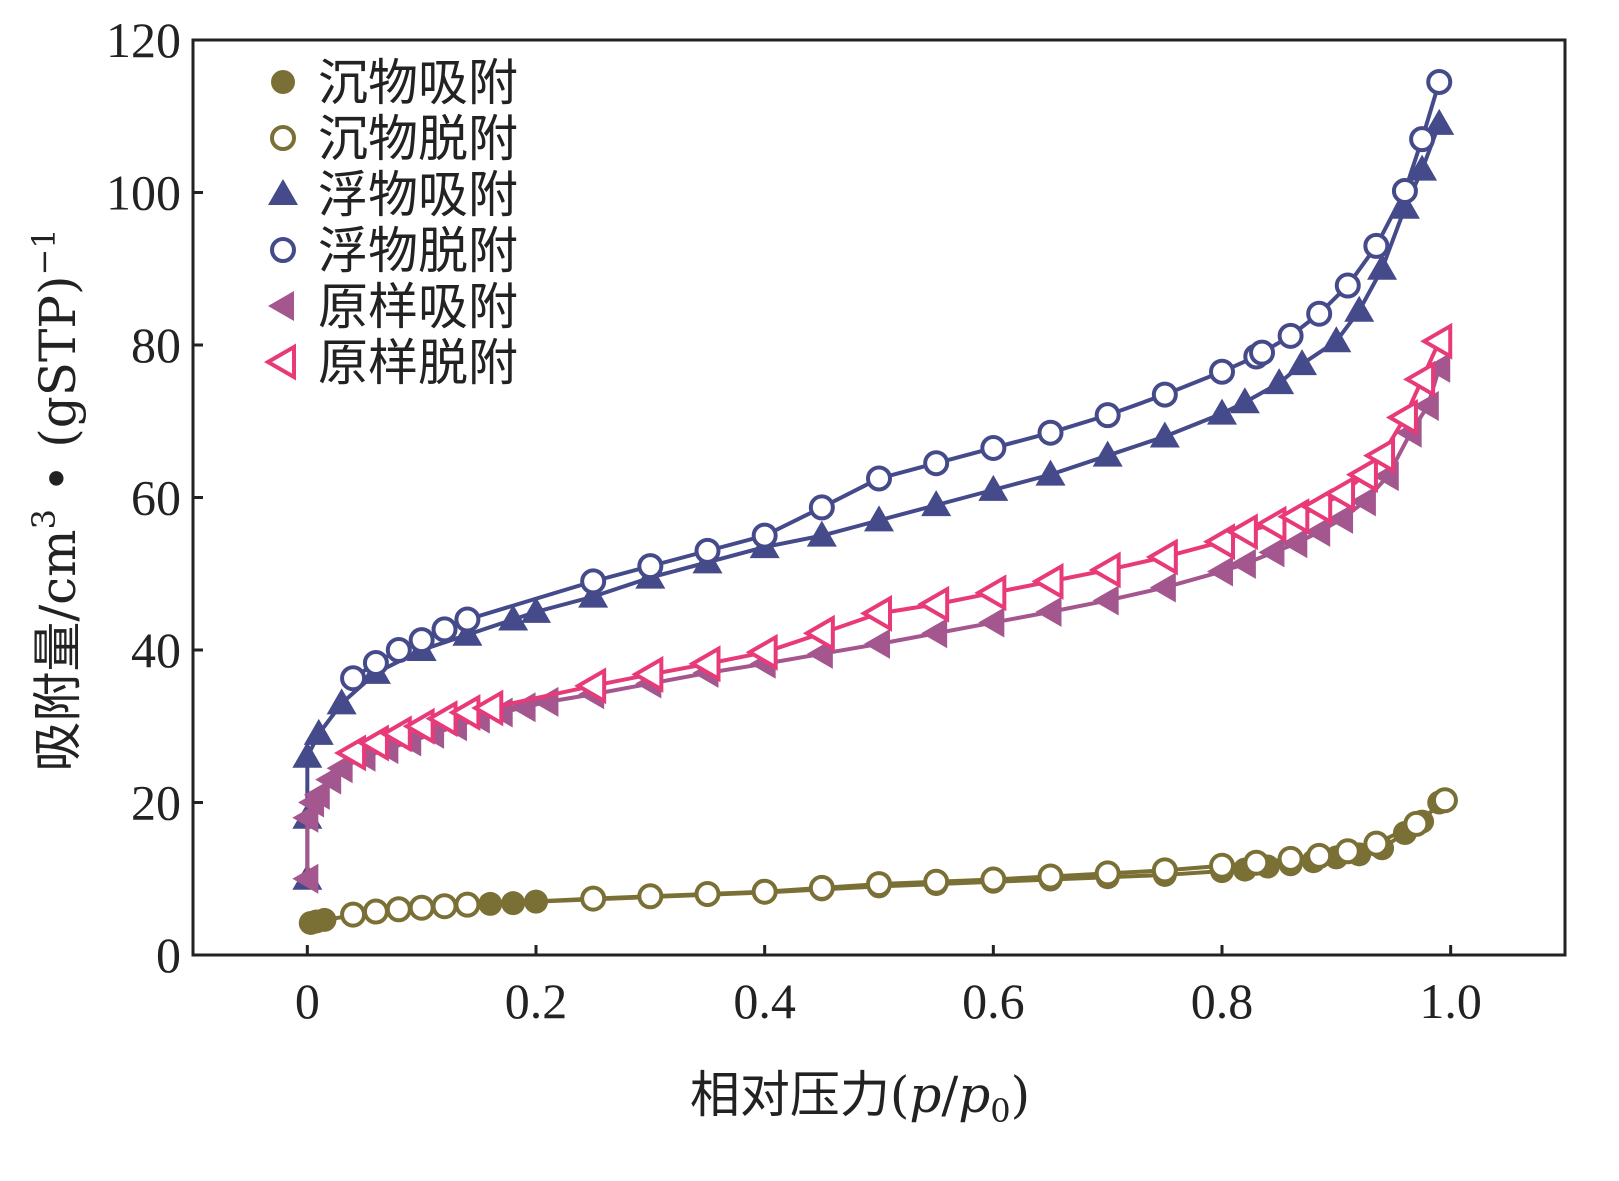  Describe the element at coordinates (418, 139) in the screenshot. I see `legend-label: 沉物脱附` at that location.